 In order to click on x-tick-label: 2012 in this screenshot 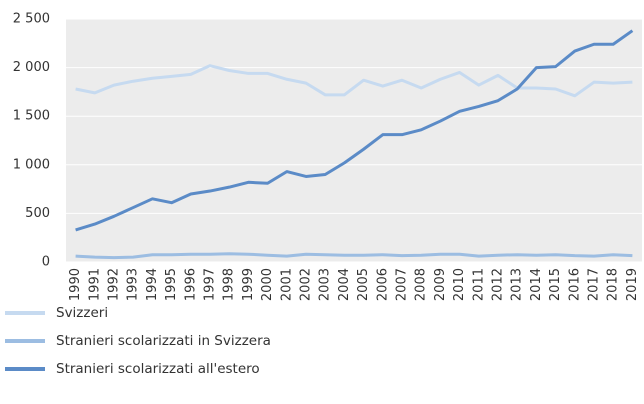, I will do `click(498, 284)`.